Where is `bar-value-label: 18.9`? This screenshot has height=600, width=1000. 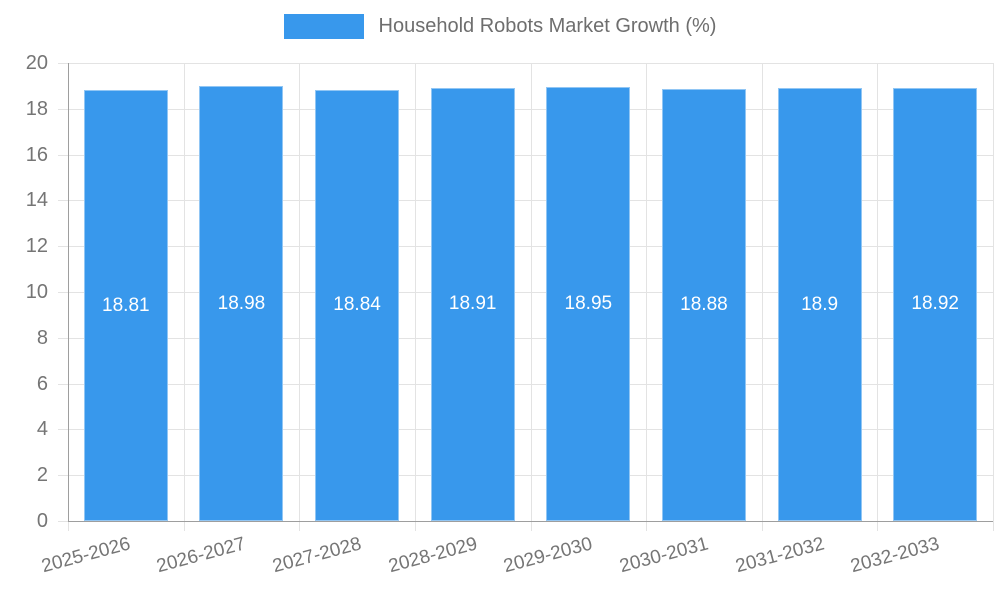 bar-value-label: 18.9 is located at coordinates (820, 304).